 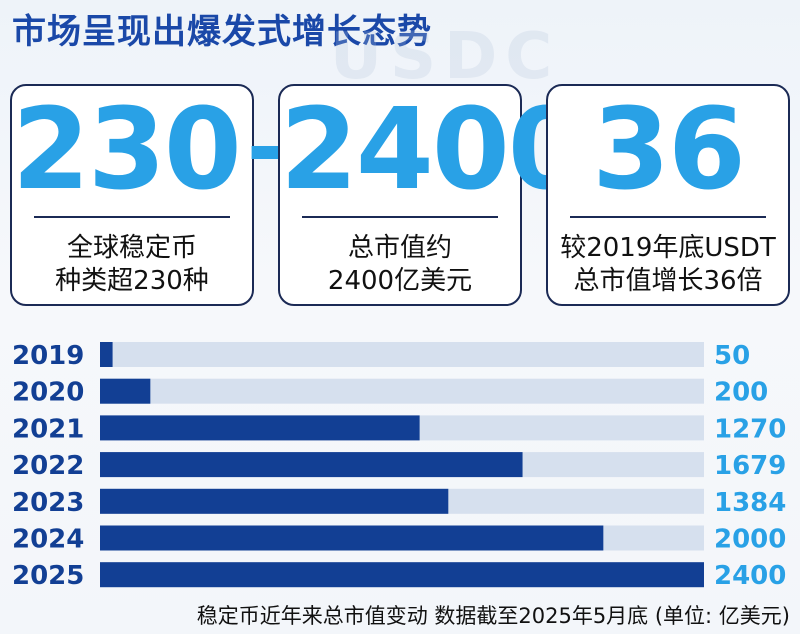 I want to click on stat-card-growth: 36 较2019年底USDT 总市值增长36倍, so click(x=668, y=195).